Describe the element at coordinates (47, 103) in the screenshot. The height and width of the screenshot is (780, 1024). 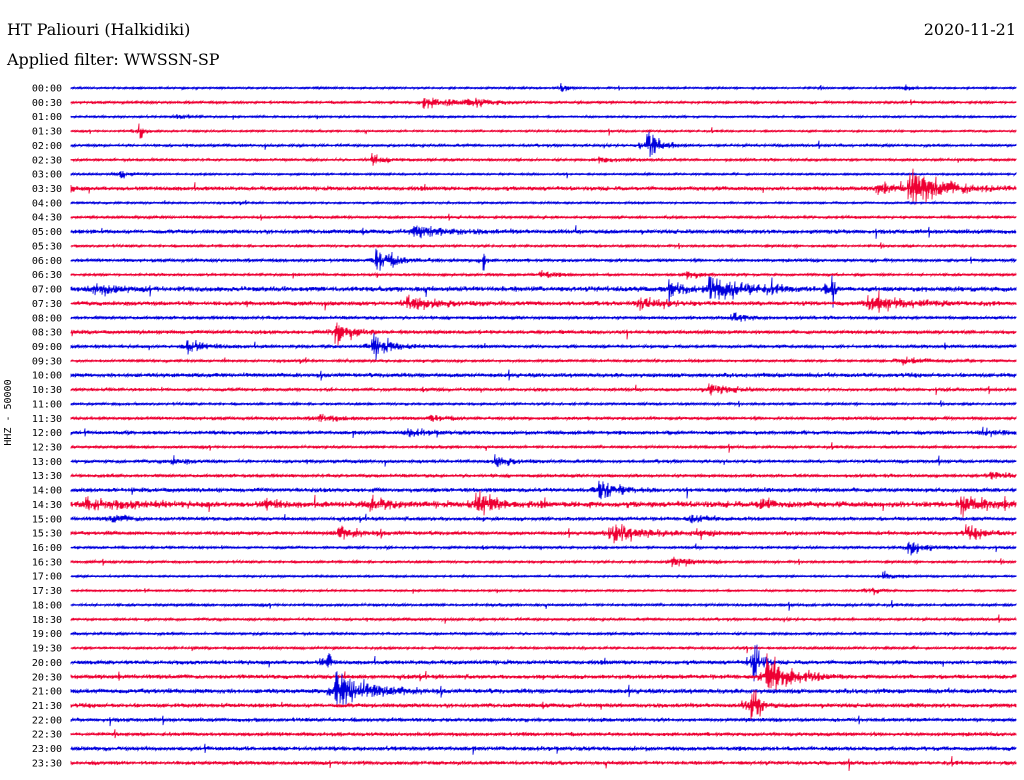
I see `row-time-label: 00:30` at that location.